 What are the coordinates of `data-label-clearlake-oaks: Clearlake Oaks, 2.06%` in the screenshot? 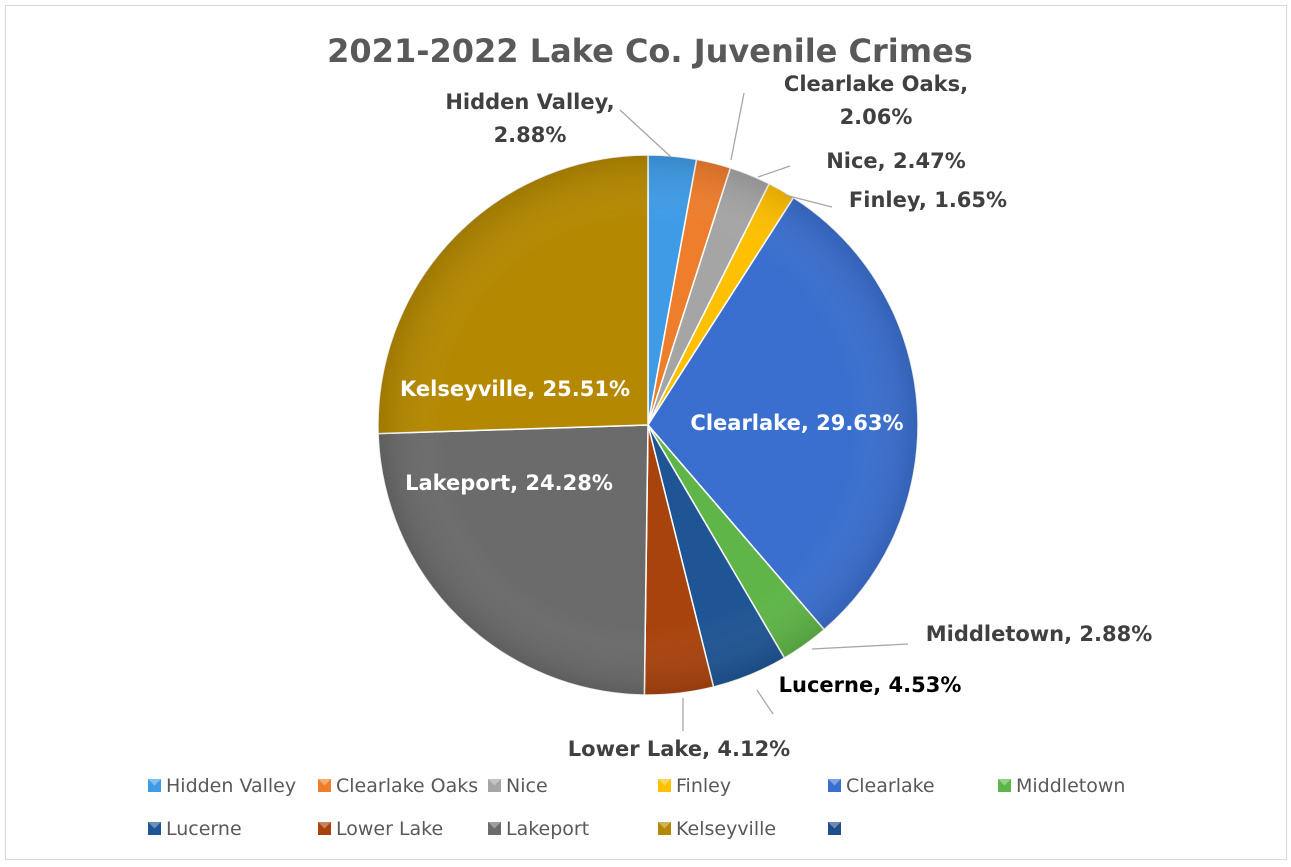 It's located at (876, 100).